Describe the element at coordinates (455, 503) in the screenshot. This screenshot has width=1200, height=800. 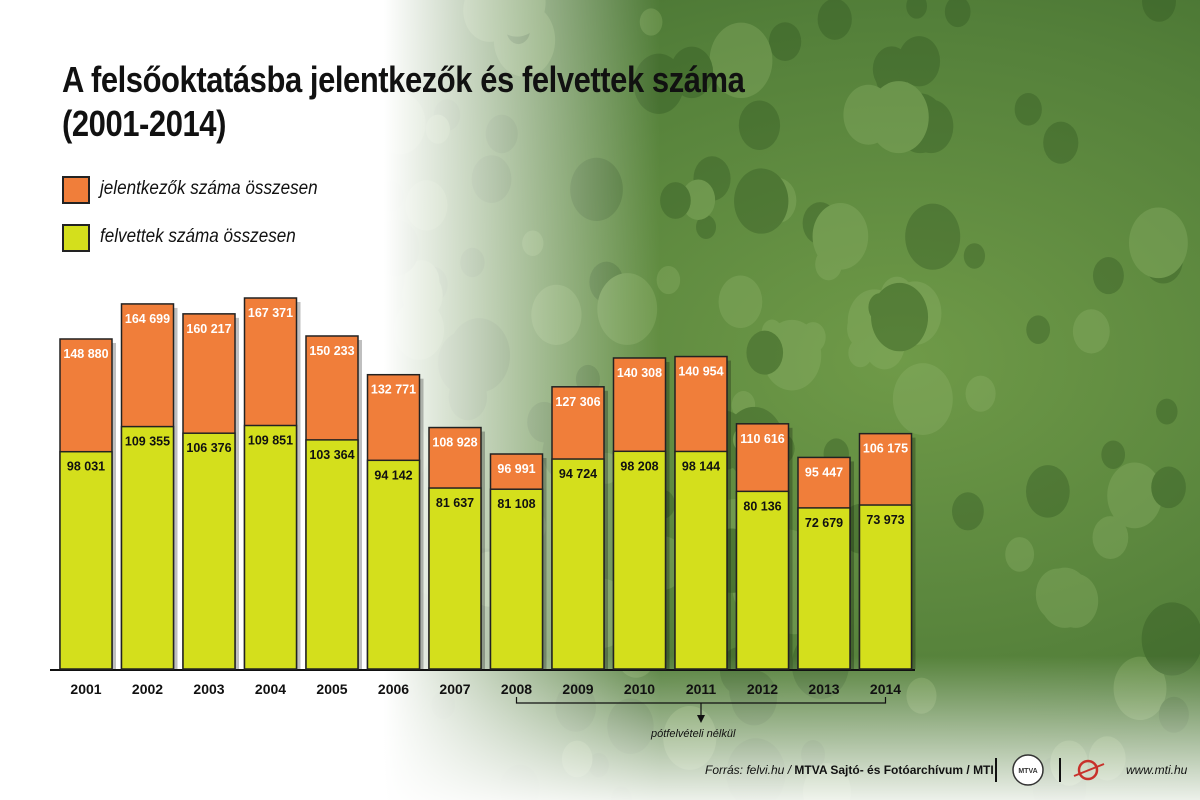
I see `data-label-admitted: 81 637` at that location.